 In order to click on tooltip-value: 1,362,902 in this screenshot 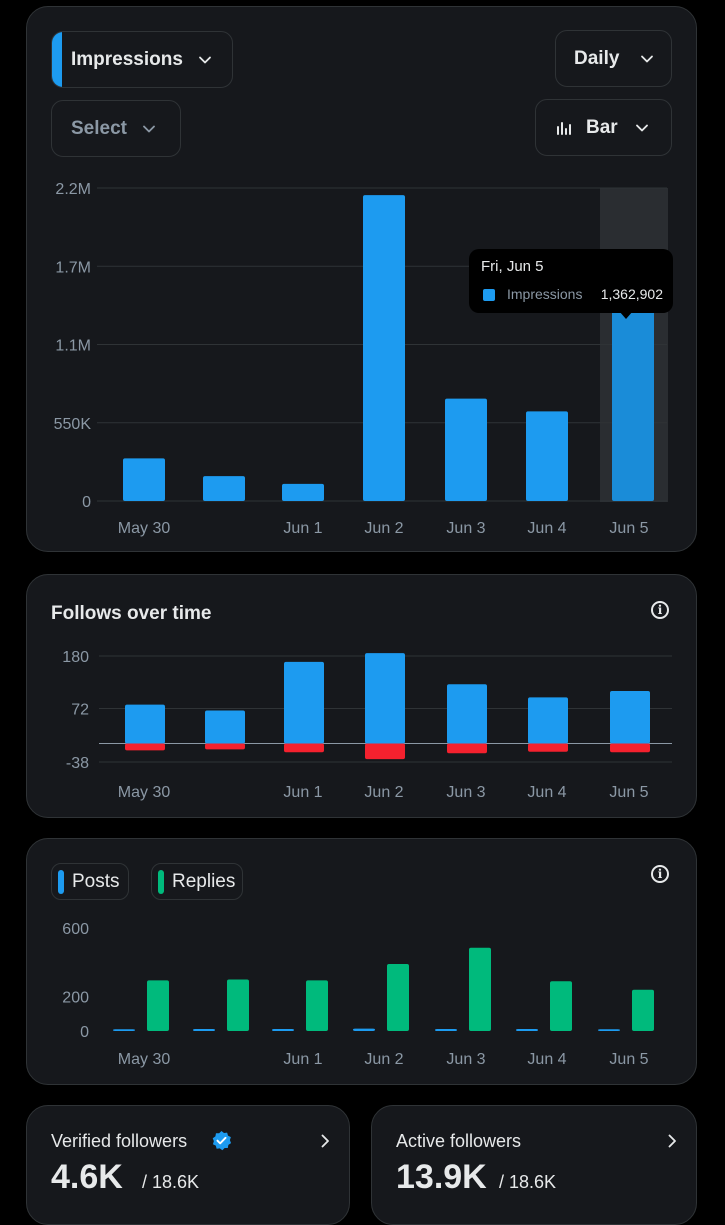, I will do `click(631, 294)`.